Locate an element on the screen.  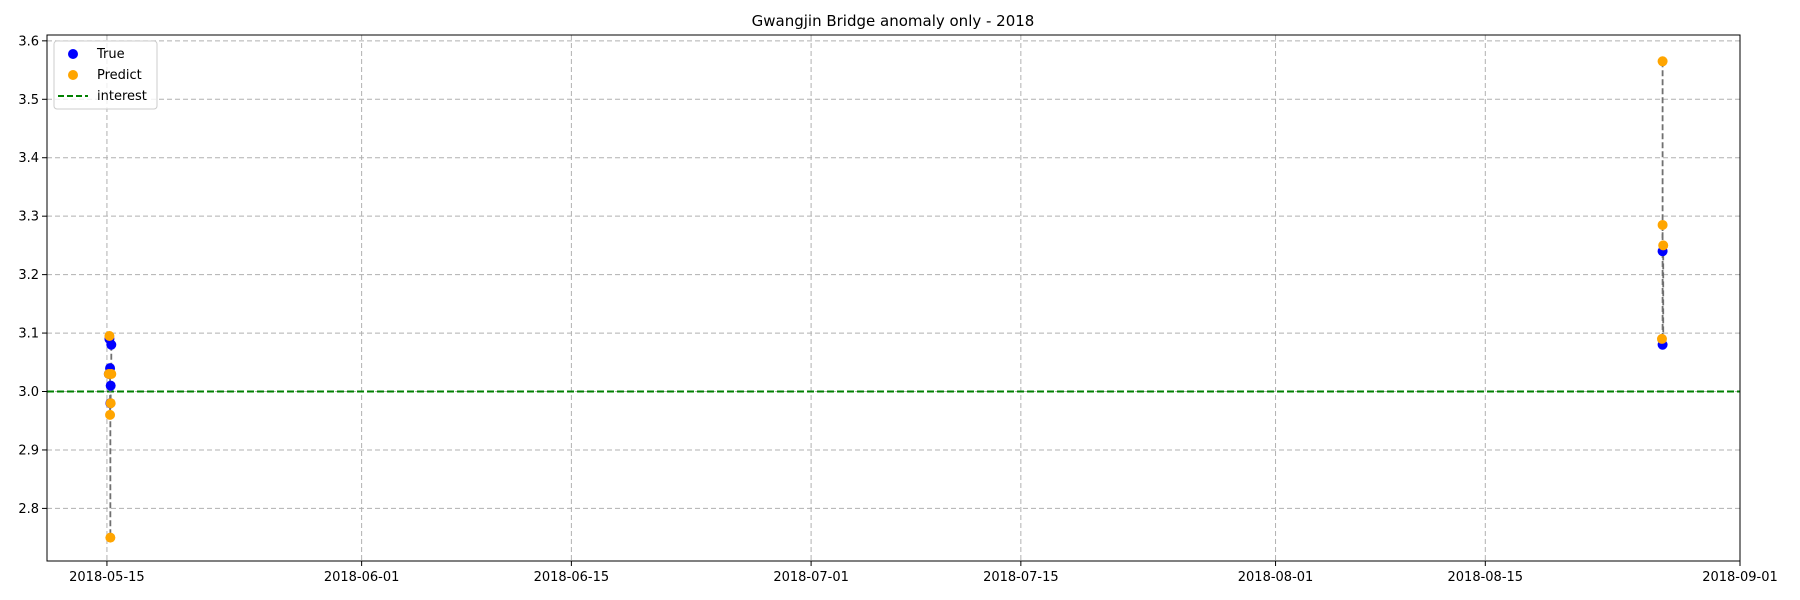
x-tick-label: 2018-09-01 is located at coordinates (1740, 577).